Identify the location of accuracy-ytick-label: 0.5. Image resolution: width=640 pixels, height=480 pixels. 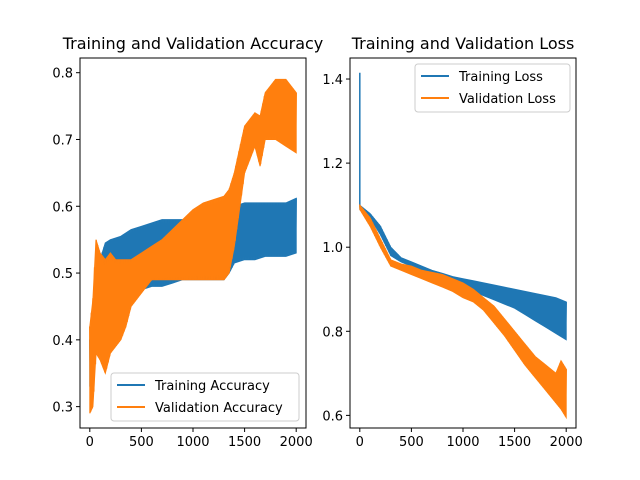
(62, 274).